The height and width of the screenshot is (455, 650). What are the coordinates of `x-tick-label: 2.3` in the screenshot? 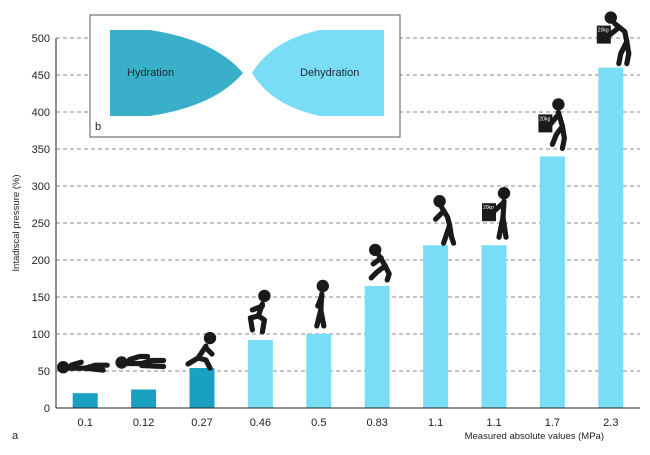 It's located at (610, 423).